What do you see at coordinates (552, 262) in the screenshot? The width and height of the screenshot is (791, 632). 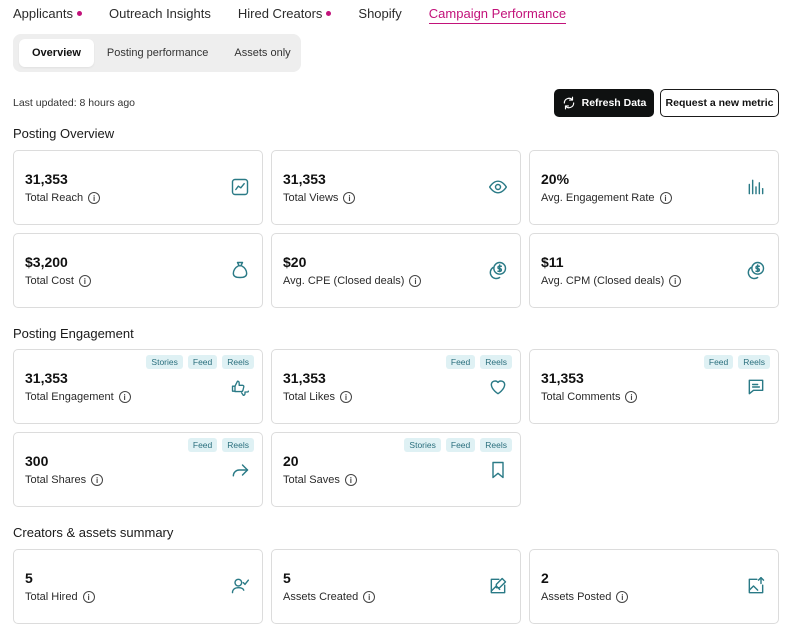 I see `metric-value: $11` at bounding box center [552, 262].